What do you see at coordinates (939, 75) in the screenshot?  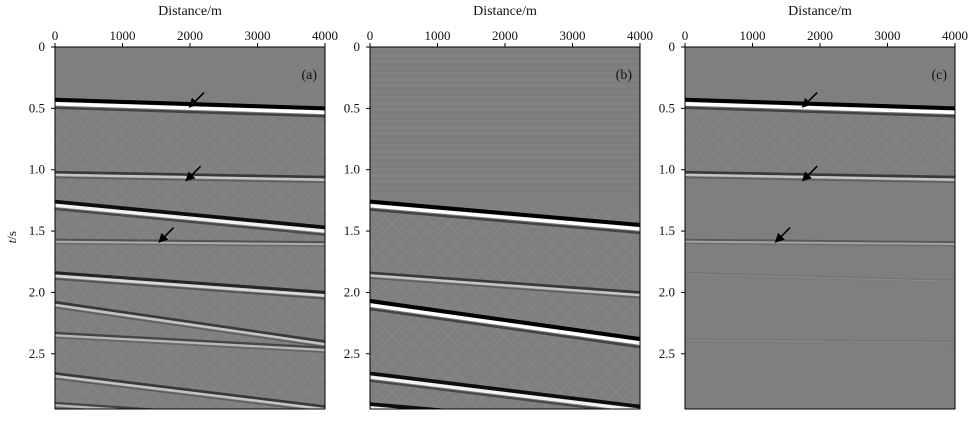 I see `panel-label: (c)` at bounding box center [939, 75].